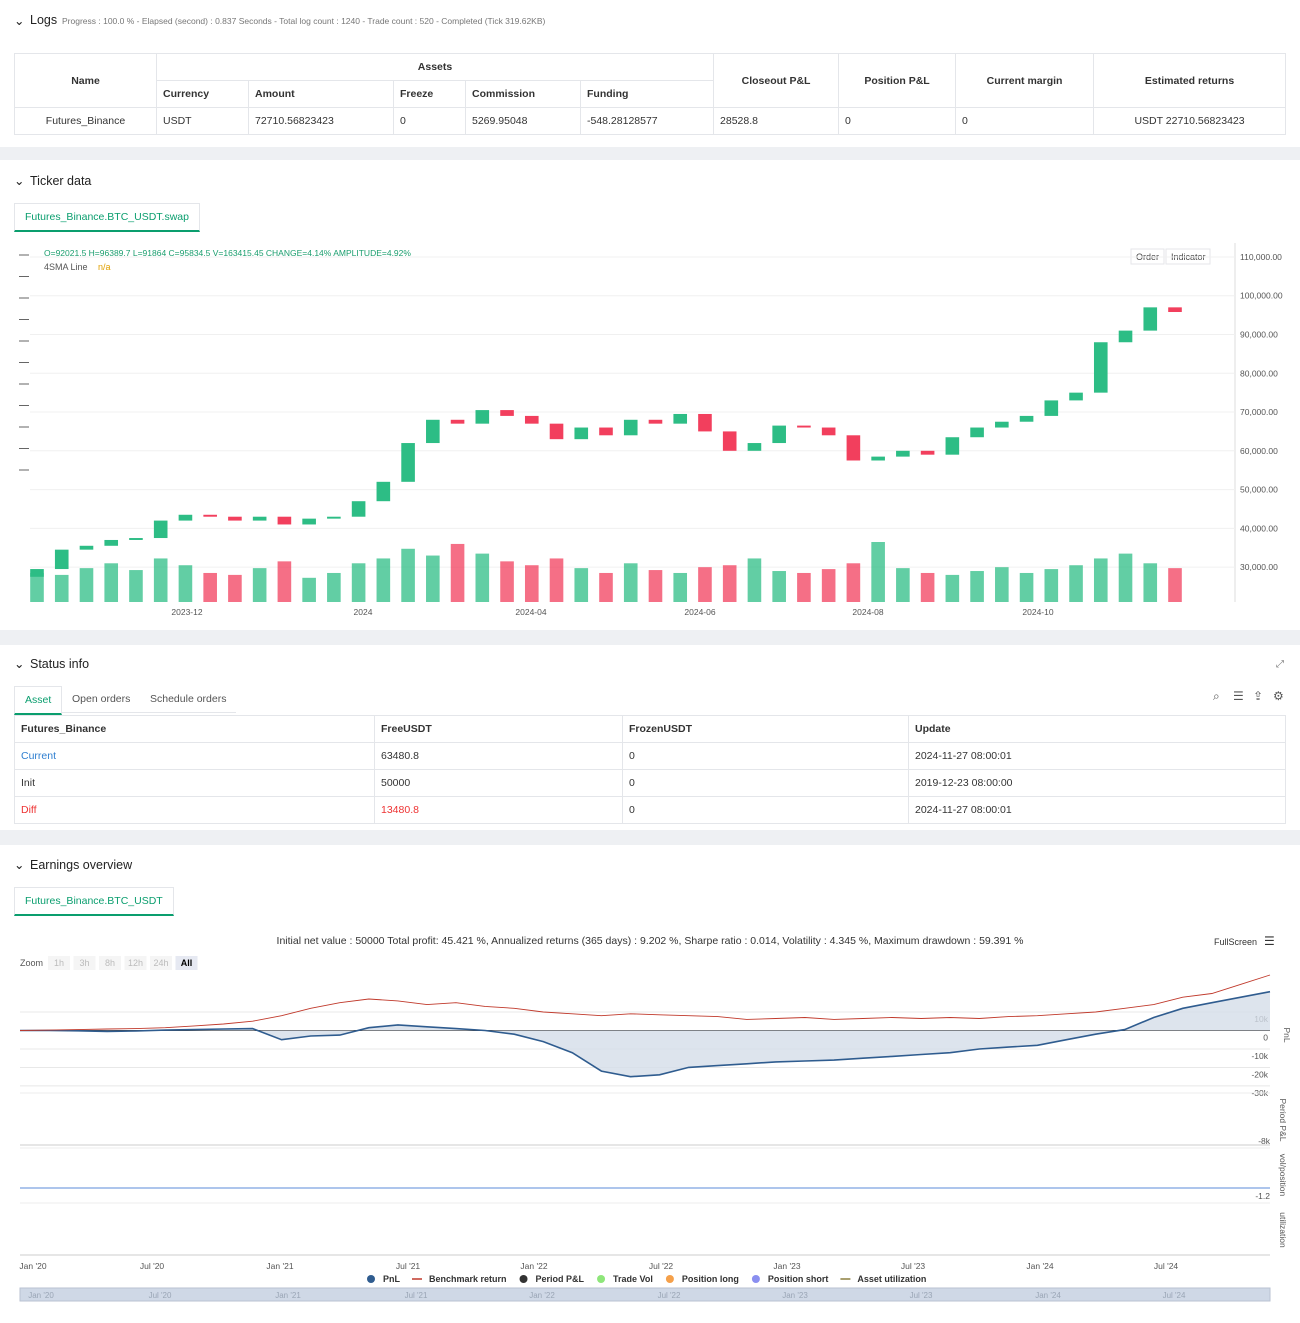 The image size is (1300, 1323). What do you see at coordinates (1259, 528) in the screenshot?
I see `y-tick-label: 40,000.00` at bounding box center [1259, 528].